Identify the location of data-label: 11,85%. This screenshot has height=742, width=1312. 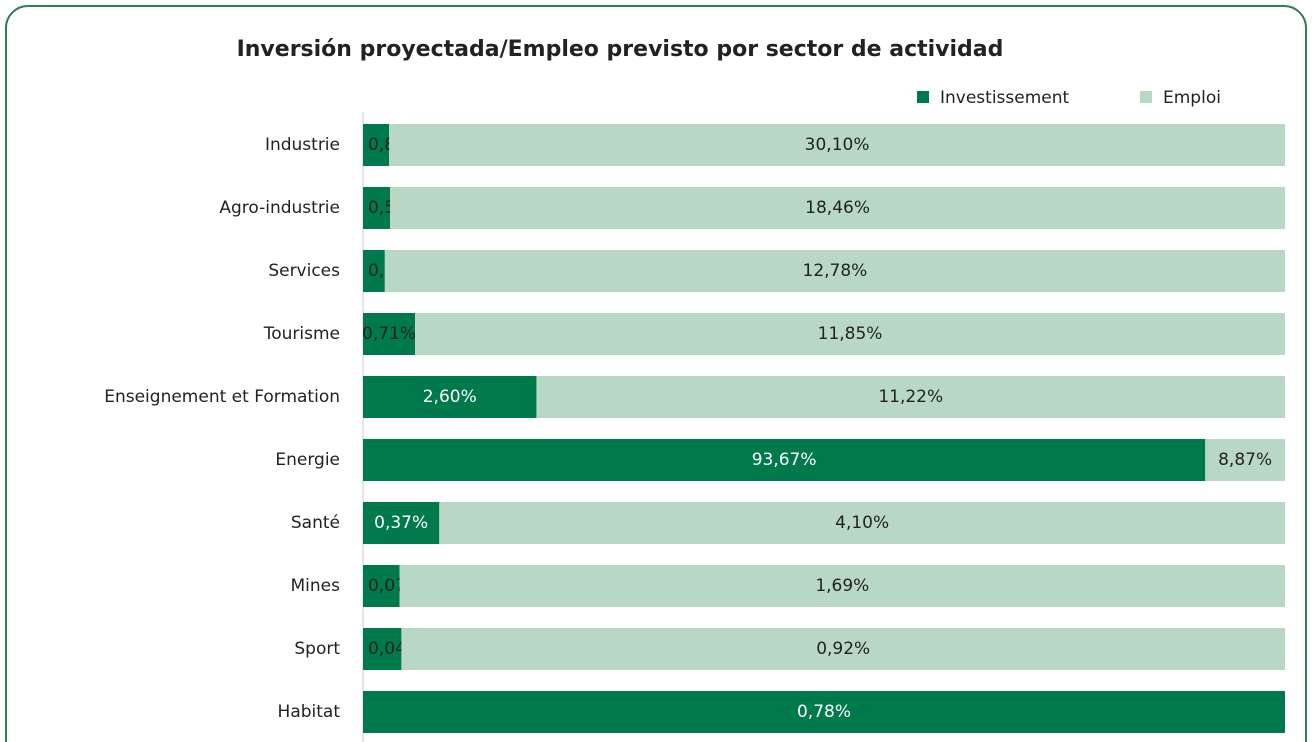
(850, 334).